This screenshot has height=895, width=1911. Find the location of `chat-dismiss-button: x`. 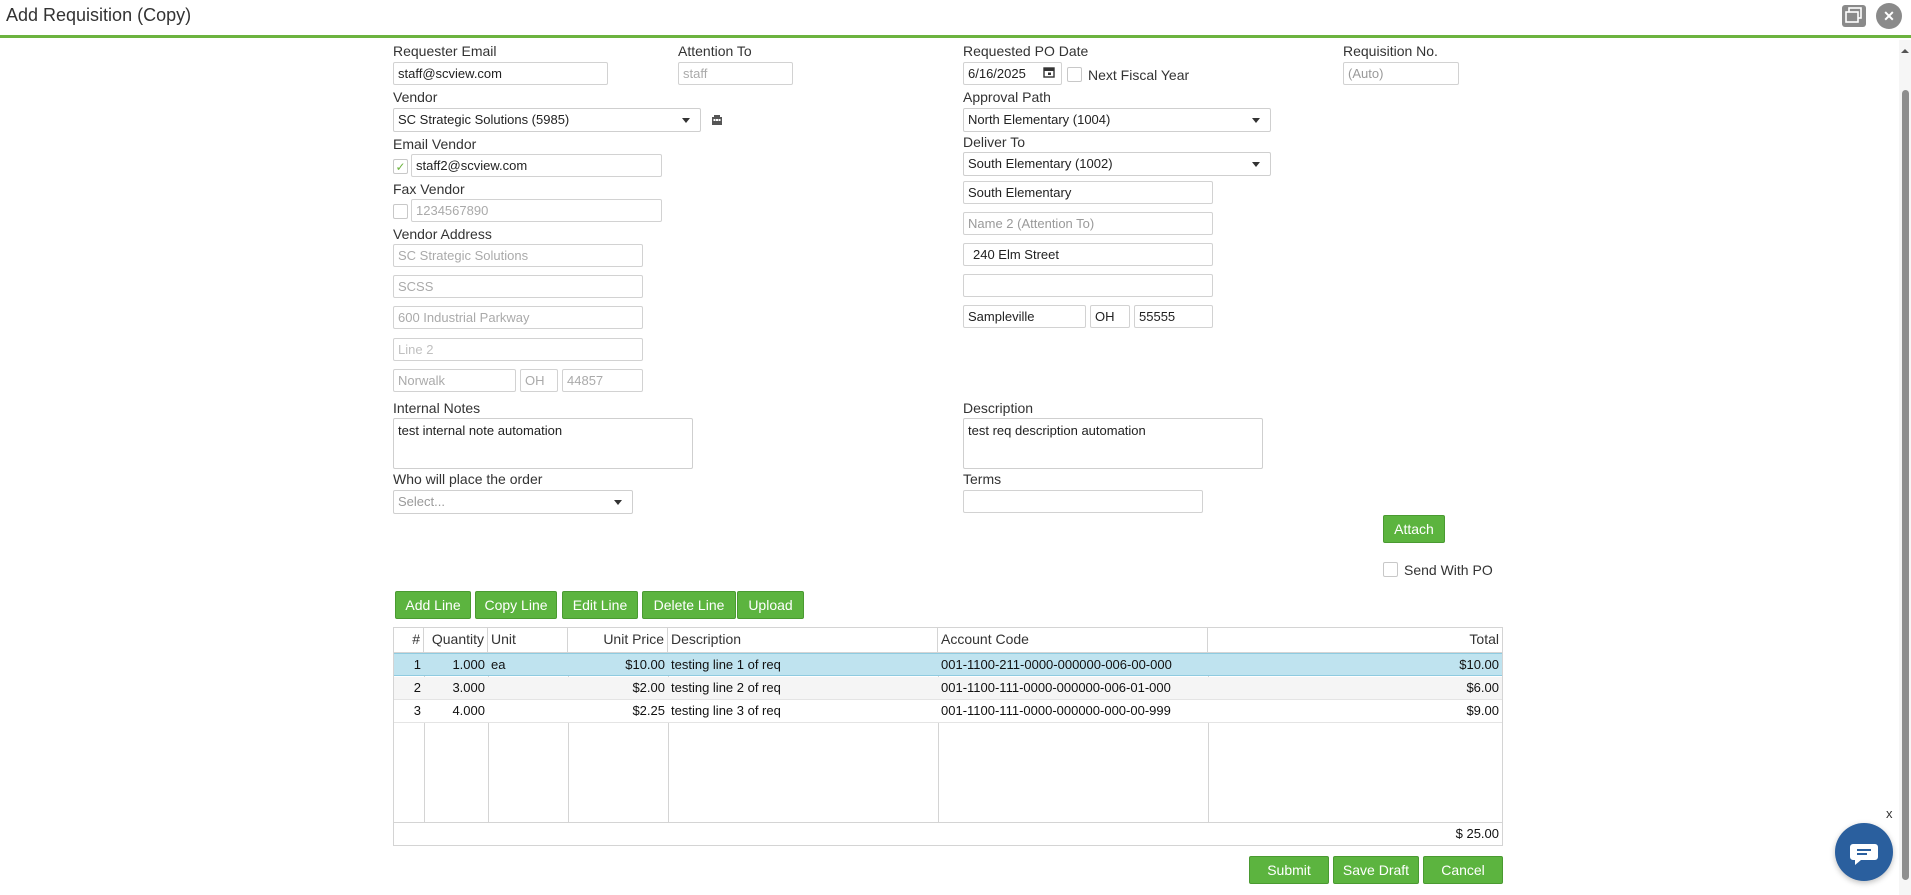

chat-dismiss-button: x is located at coordinates (1889, 813).